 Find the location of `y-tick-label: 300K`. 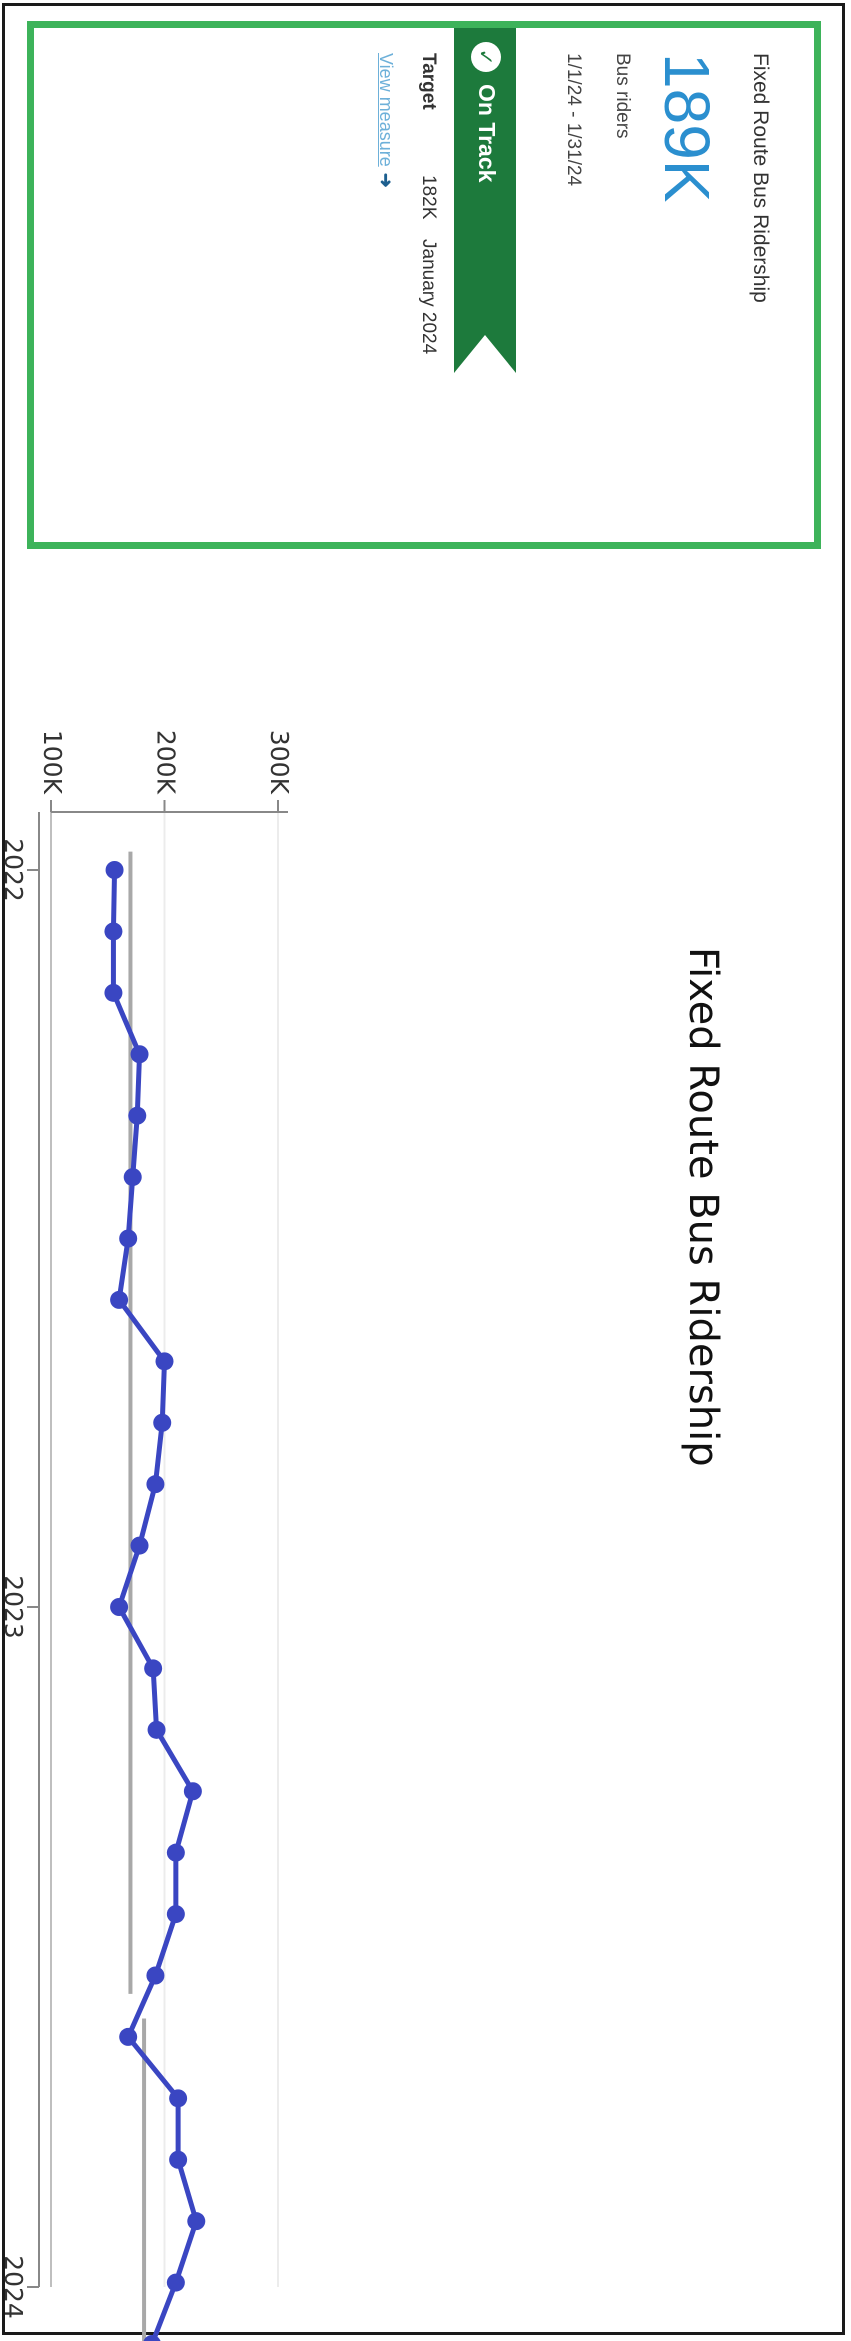

y-tick-label: 300K is located at coordinates (279, 762).